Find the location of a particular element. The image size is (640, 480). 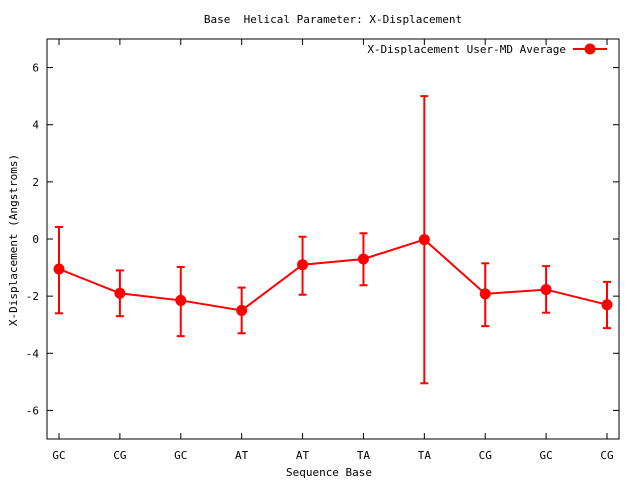

y-axis-label: X-Displacement (Angstroms) is located at coordinates (13, 240).